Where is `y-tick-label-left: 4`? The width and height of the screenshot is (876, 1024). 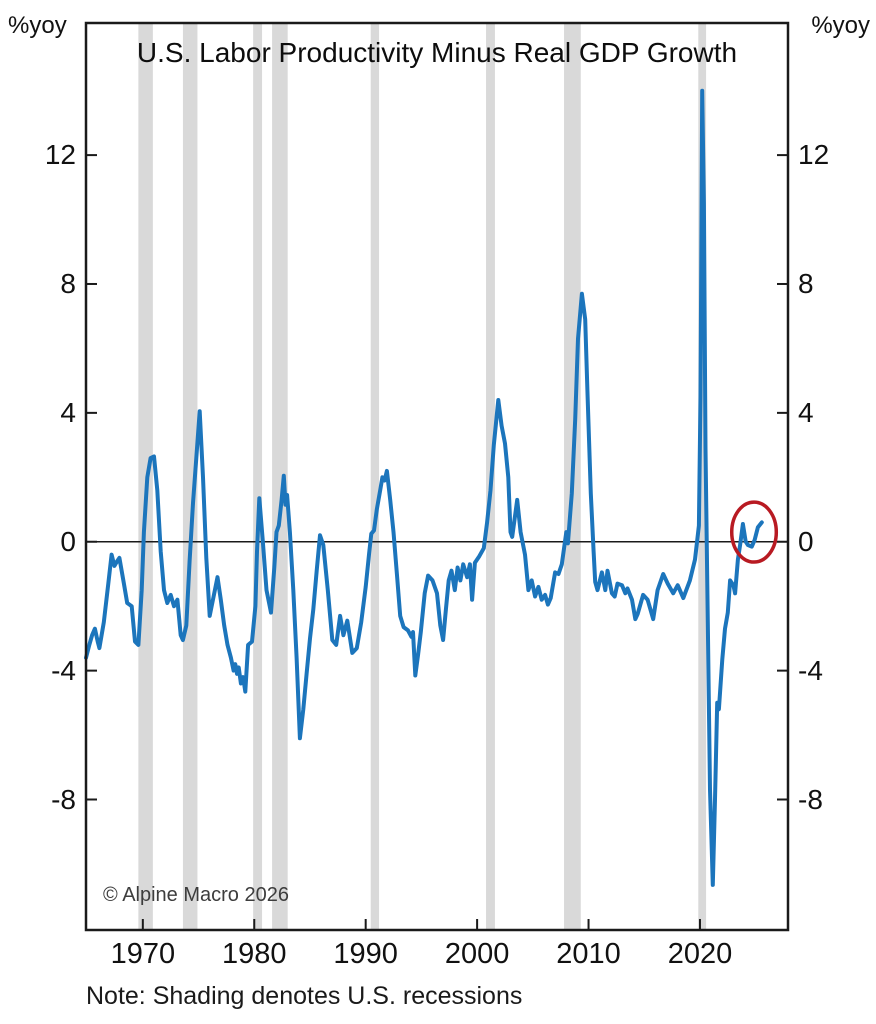 y-tick-label-left: 4 is located at coordinates (68, 412).